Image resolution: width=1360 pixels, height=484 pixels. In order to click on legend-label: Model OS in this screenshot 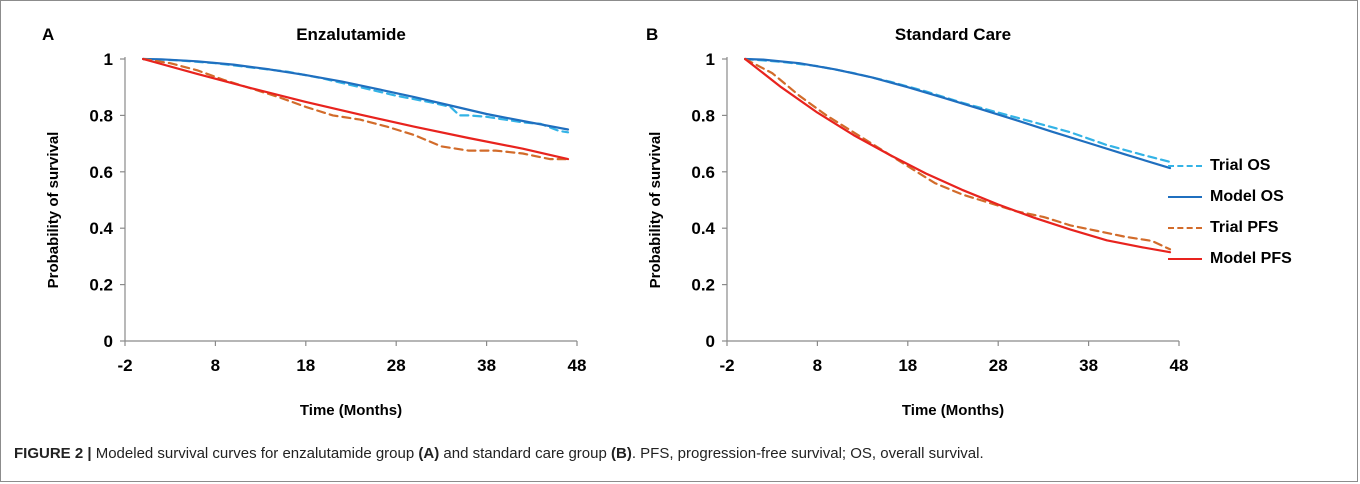, I will do `click(1247, 196)`.